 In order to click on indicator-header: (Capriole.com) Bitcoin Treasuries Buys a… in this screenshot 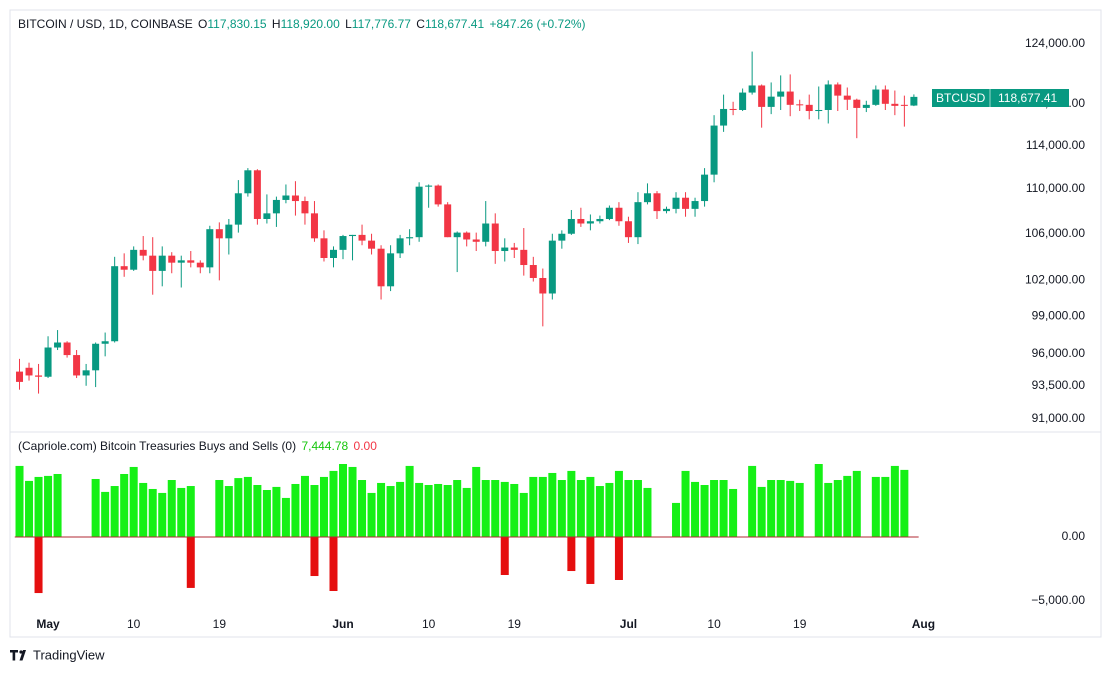, I will do `click(197, 446)`.